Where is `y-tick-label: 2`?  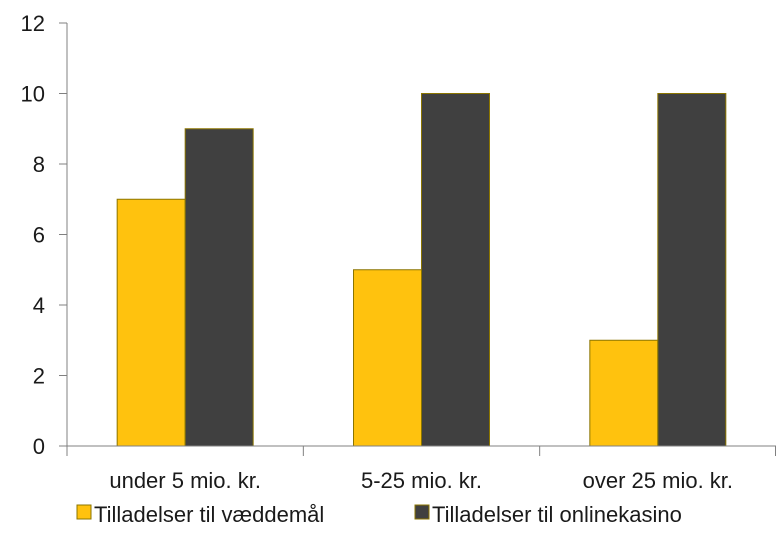 y-tick-label: 2 is located at coordinates (39, 376).